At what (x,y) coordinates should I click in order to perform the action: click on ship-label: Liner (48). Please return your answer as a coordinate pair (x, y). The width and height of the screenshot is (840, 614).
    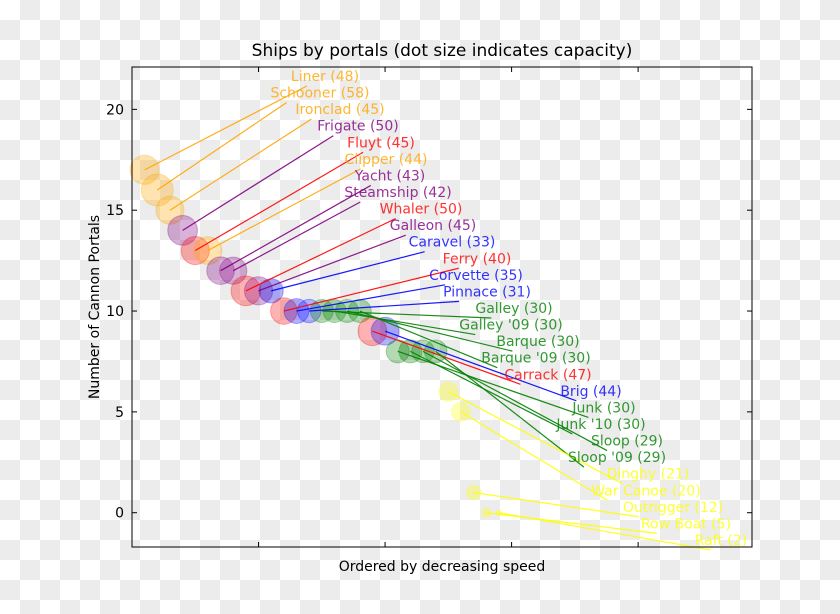
    Looking at the image, I should click on (325, 77).